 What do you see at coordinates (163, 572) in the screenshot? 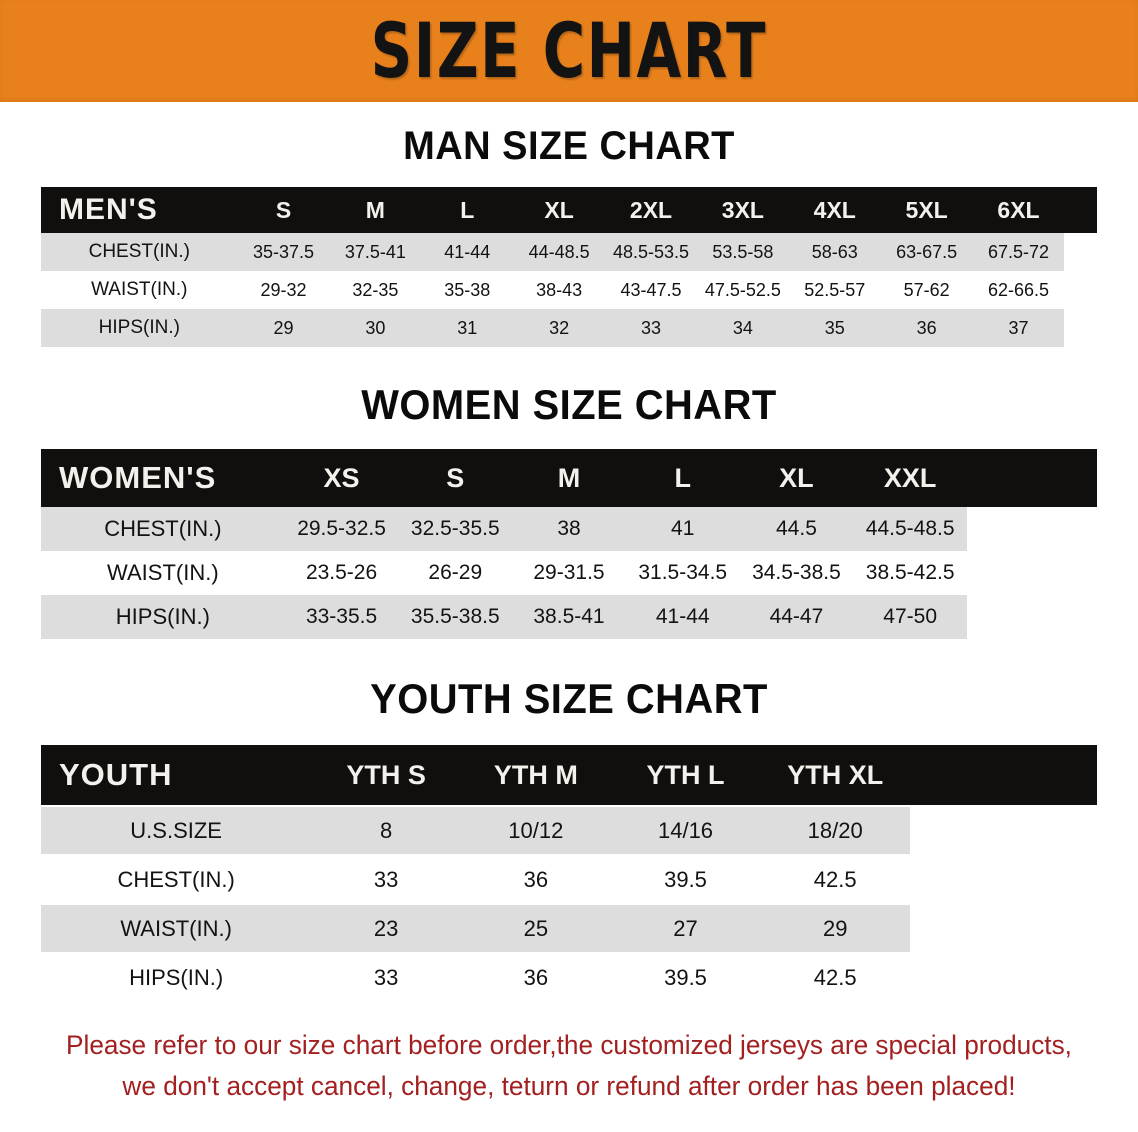
I see `women-row-label-2: WAIST(IN.)` at bounding box center [163, 572].